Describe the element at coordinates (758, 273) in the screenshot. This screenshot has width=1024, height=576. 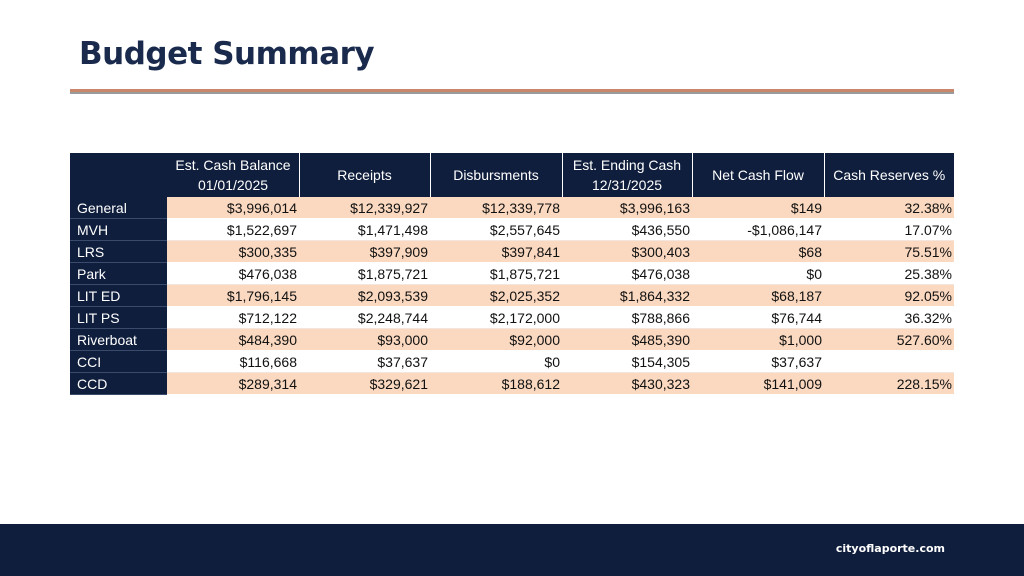
I see `net-cash-flow-cell: $0` at that location.